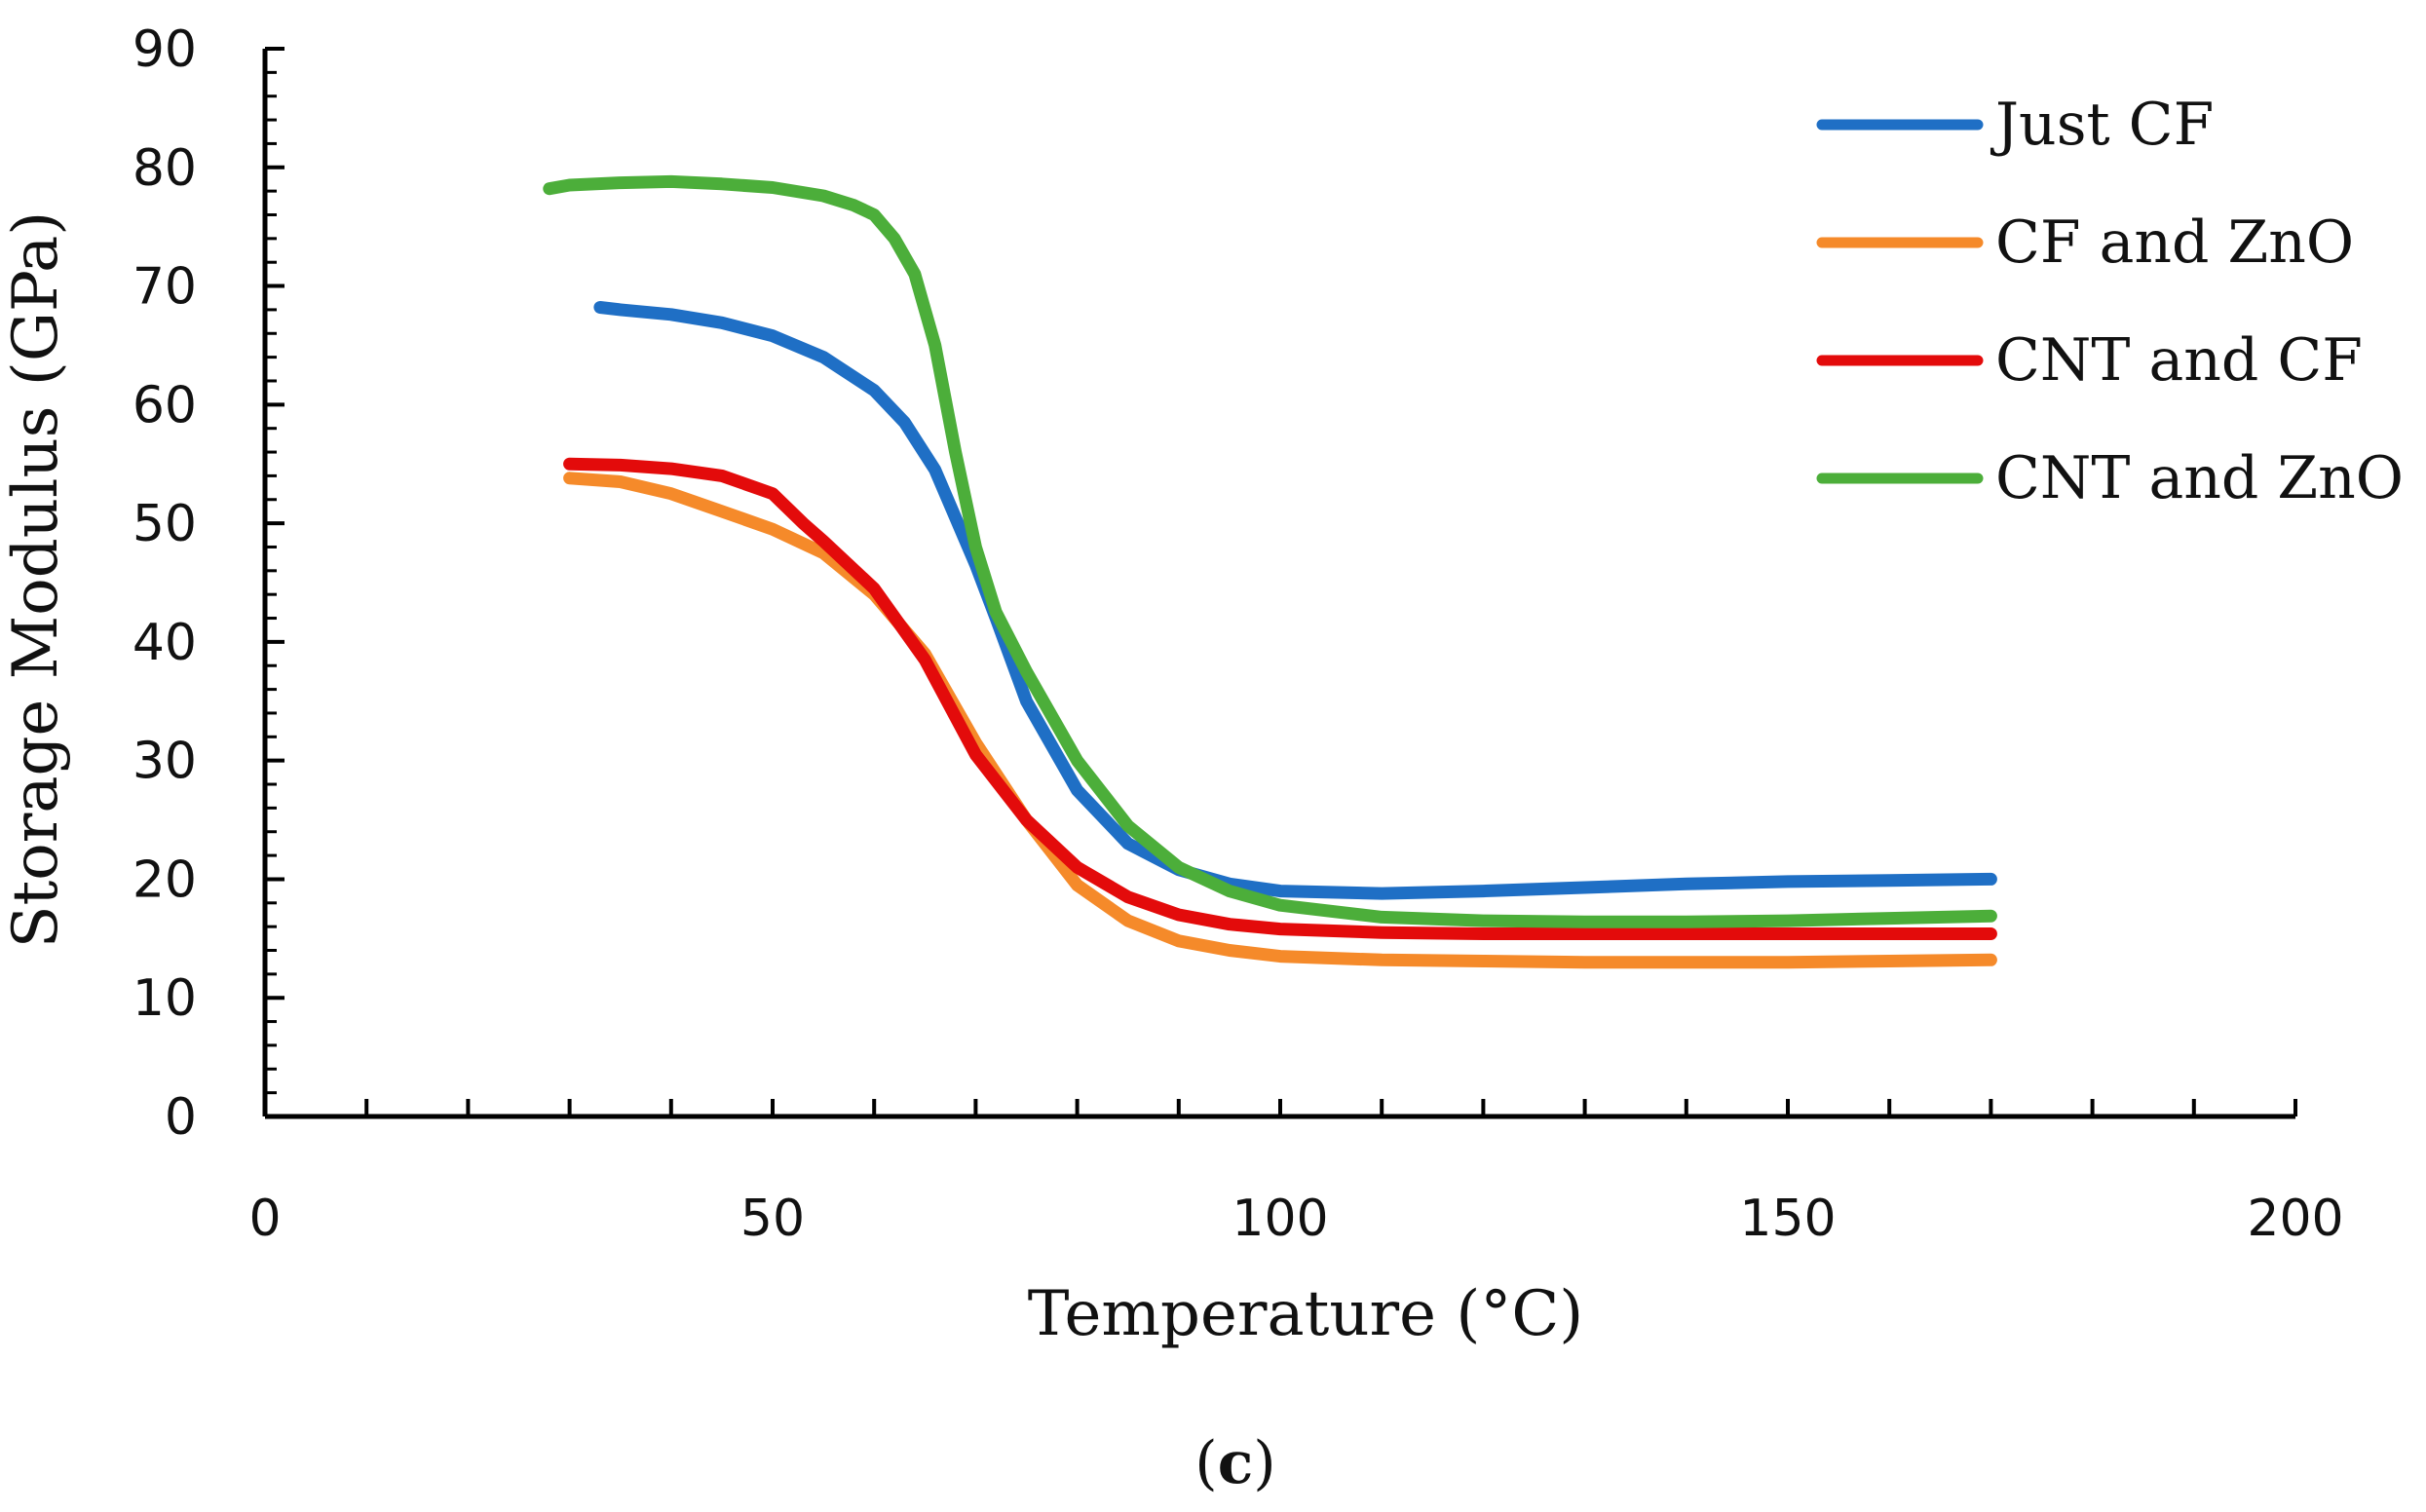 This screenshot has height=1512, width=2426. I want to click on caption-close: ), so click(1264, 1463).